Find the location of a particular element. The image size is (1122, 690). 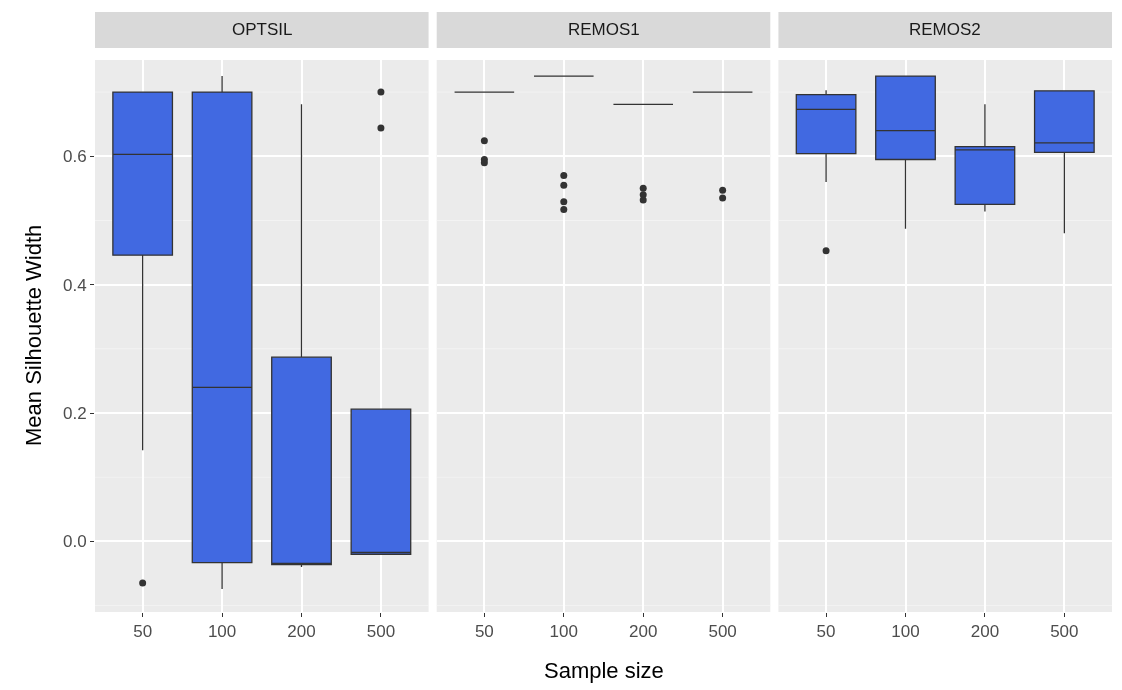

y-axis-title: Mean Silhouette Width is located at coordinates (33, 335).